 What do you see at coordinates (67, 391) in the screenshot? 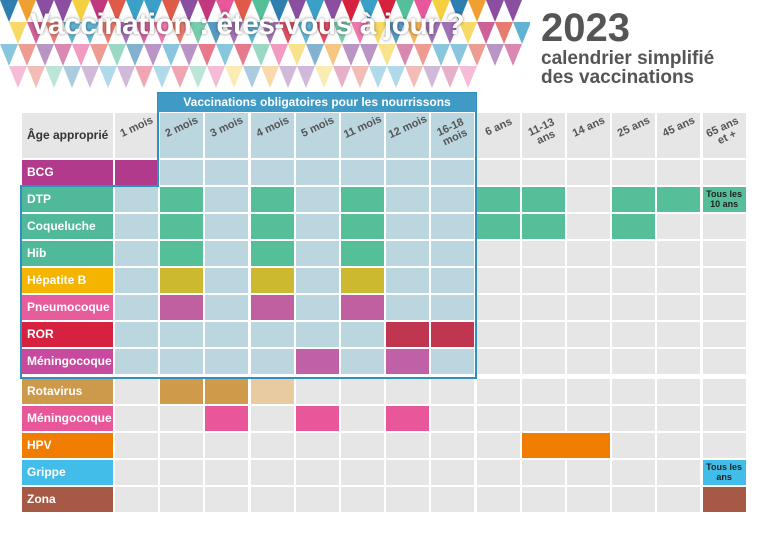
I see `row-label: Rotavirus` at bounding box center [67, 391].